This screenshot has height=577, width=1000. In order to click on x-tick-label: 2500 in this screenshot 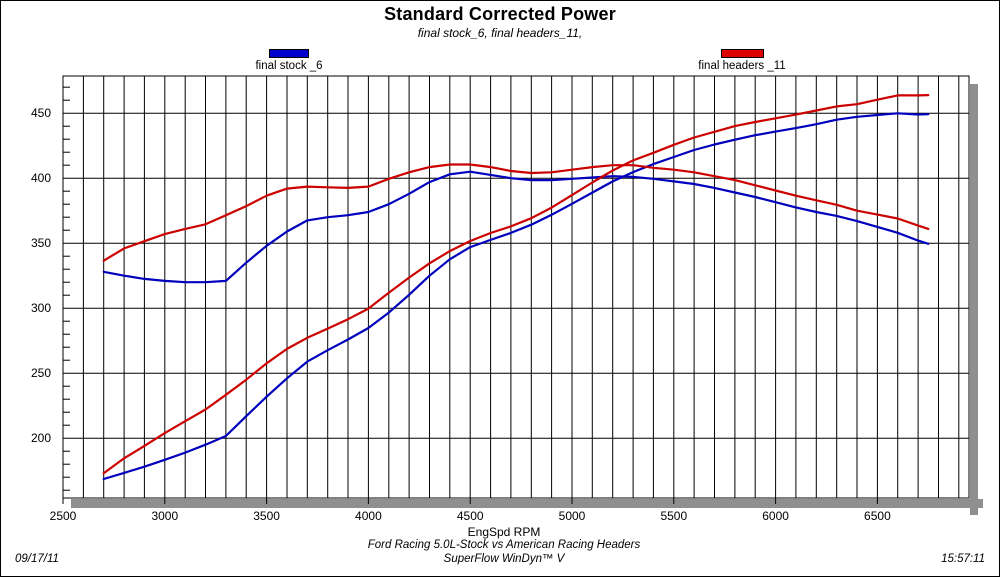, I will do `click(63, 516)`.